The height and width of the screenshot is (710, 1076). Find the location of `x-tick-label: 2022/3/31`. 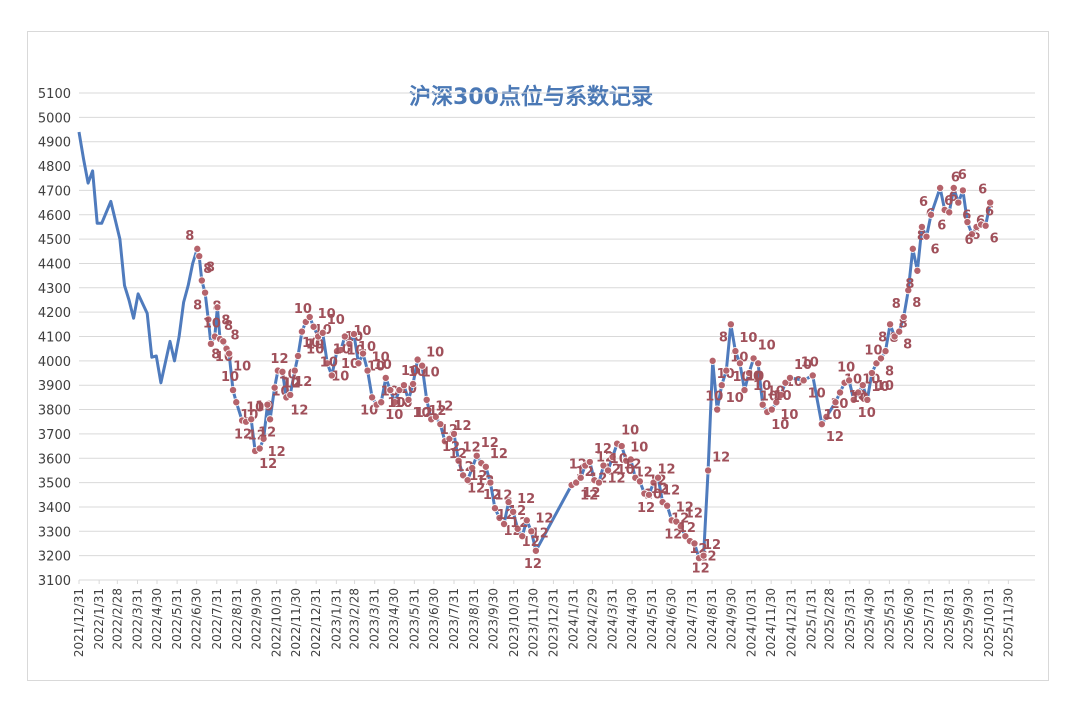

x-tick-label: 2022/3/31 is located at coordinates (137, 619).